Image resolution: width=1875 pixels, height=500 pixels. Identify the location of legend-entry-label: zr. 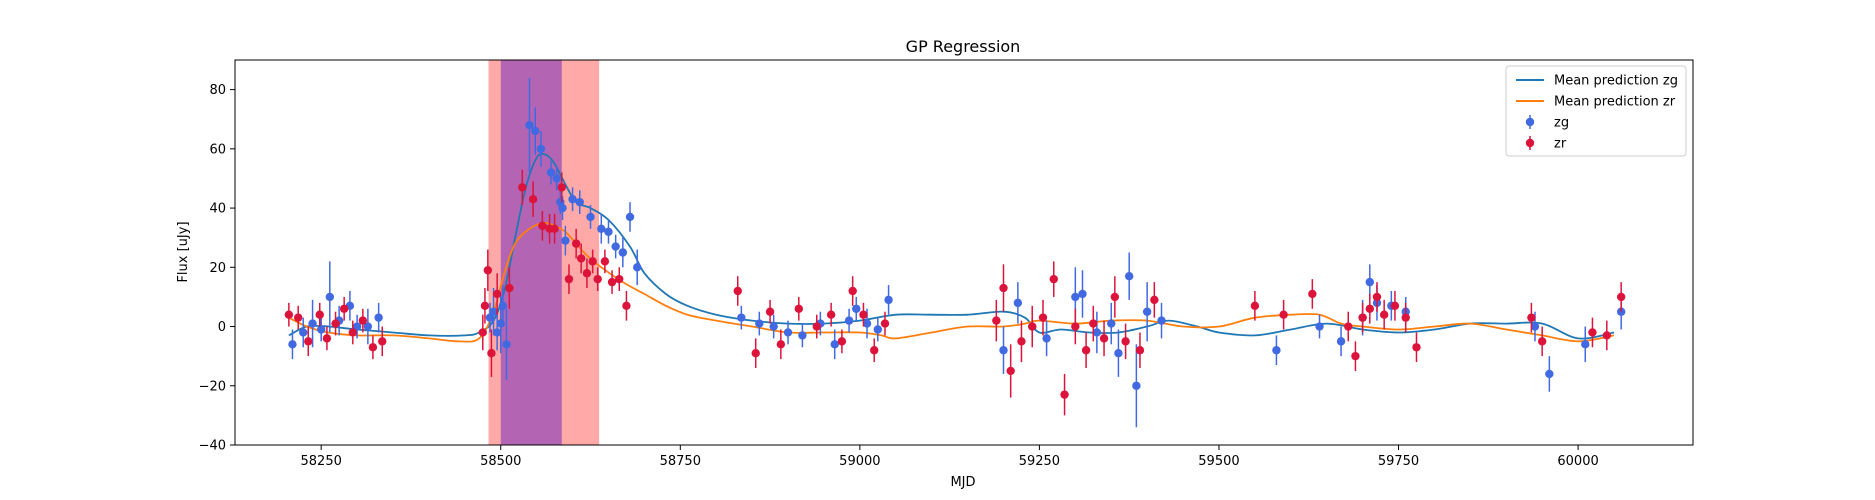
(1560, 144).